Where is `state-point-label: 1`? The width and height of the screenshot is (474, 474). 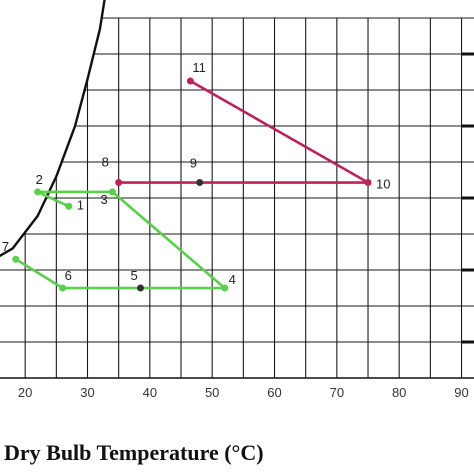 state-point-label: 1 is located at coordinates (80, 204).